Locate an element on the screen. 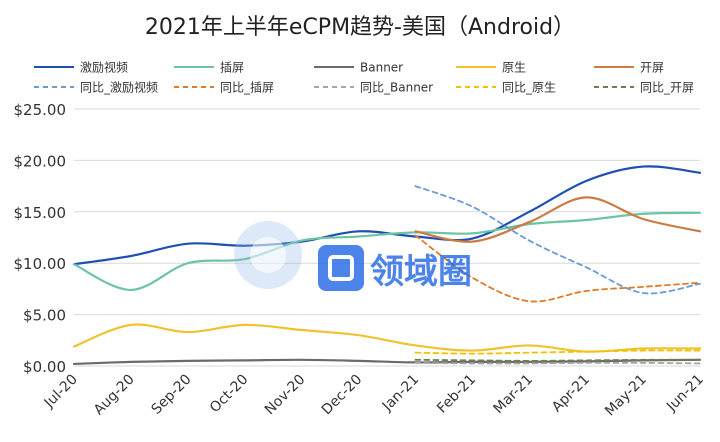 The height and width of the screenshot is (442, 720). y-tick-label: $25.00 is located at coordinates (40, 110).